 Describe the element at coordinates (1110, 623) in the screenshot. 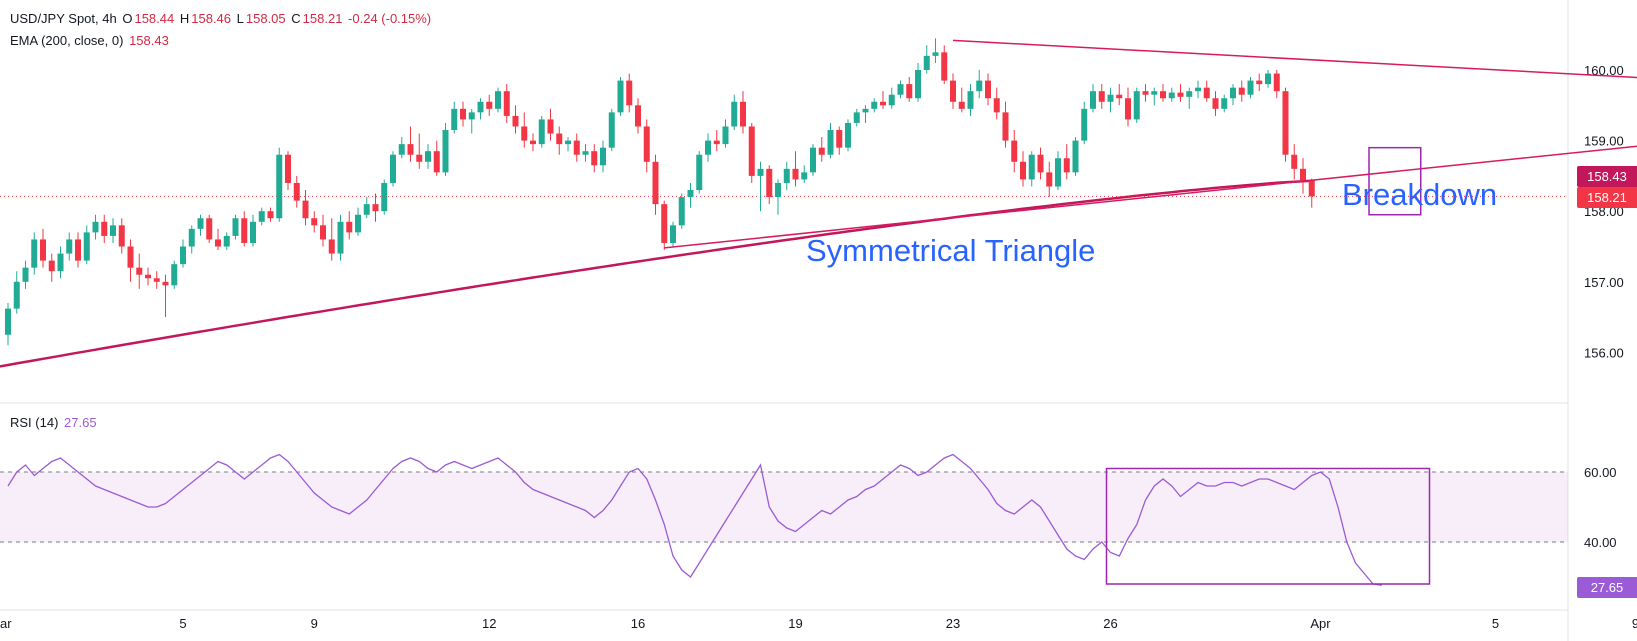

I see `time-tick-label: 26` at that location.